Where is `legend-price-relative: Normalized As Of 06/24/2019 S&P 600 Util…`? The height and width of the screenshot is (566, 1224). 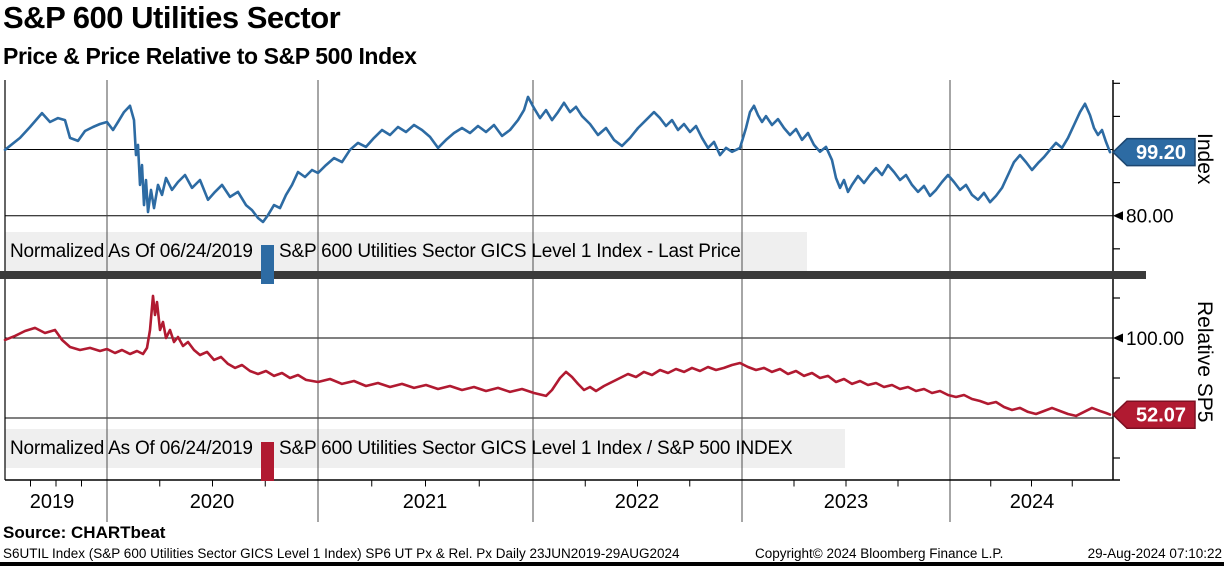
legend-price-relative: Normalized As Of 06/24/2019 S&P 600 Util… is located at coordinates (550, 455).